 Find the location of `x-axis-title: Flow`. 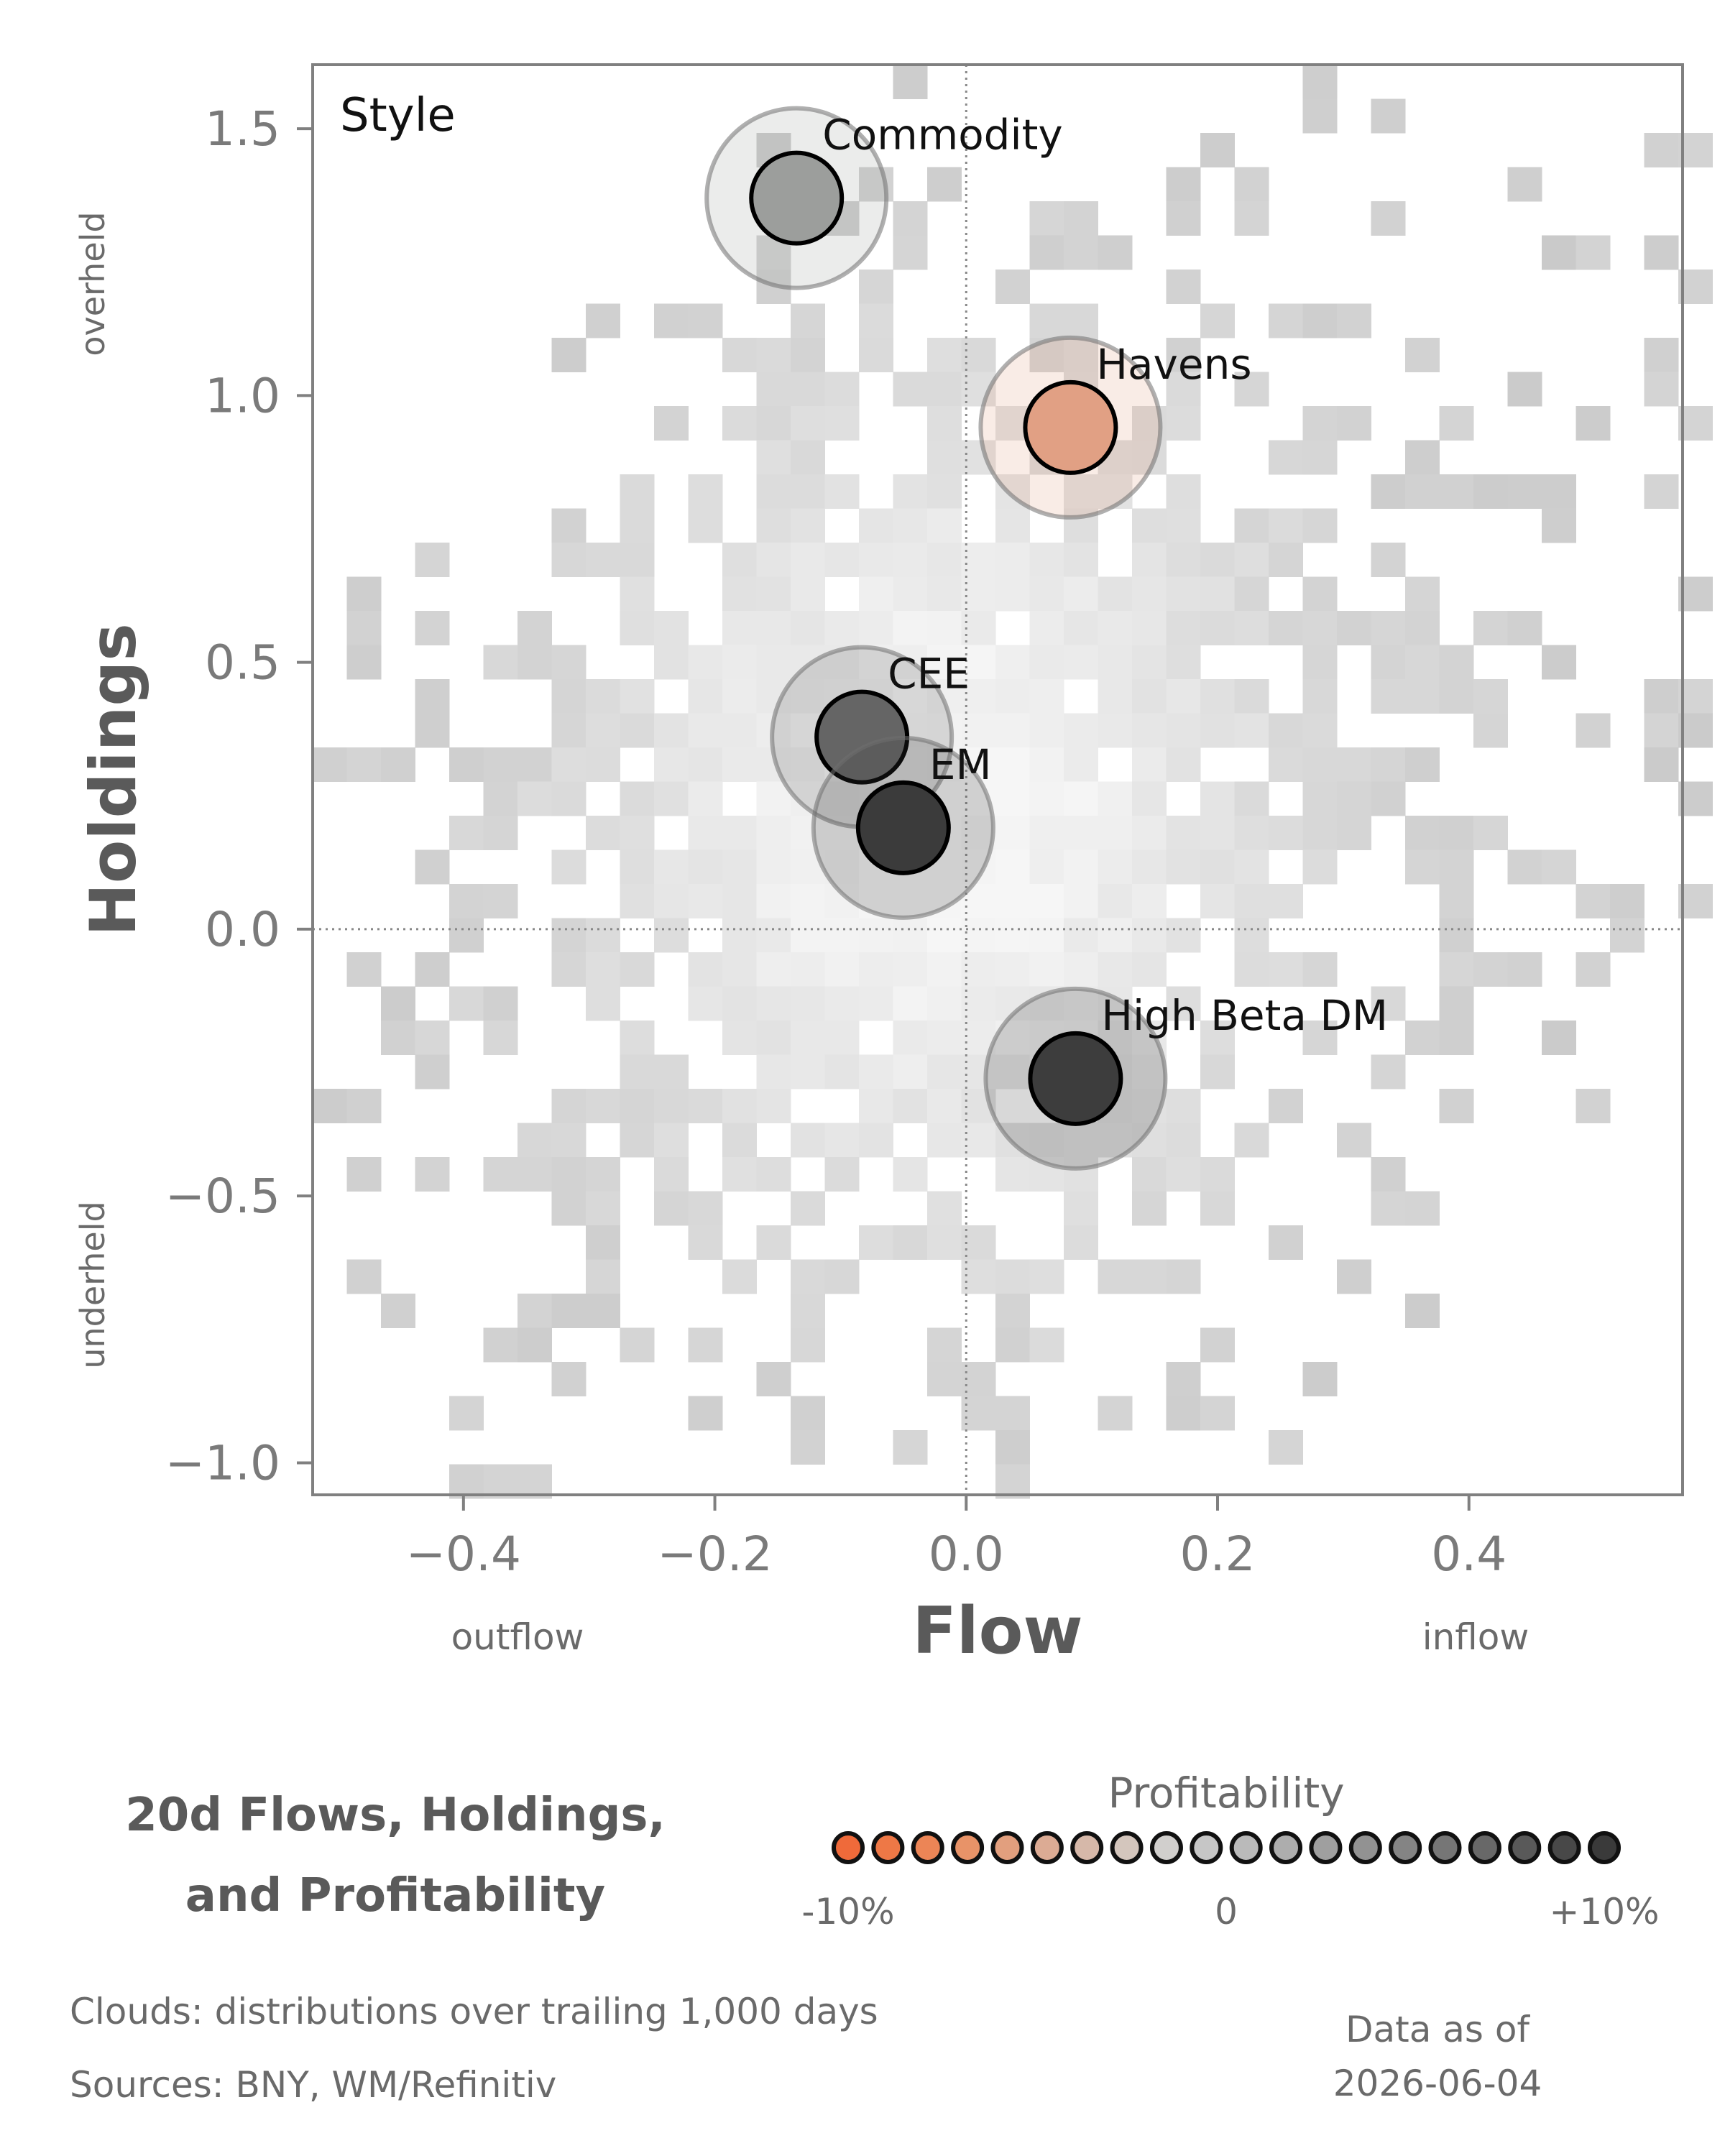

x-axis-title: Flow is located at coordinates (997, 1631).